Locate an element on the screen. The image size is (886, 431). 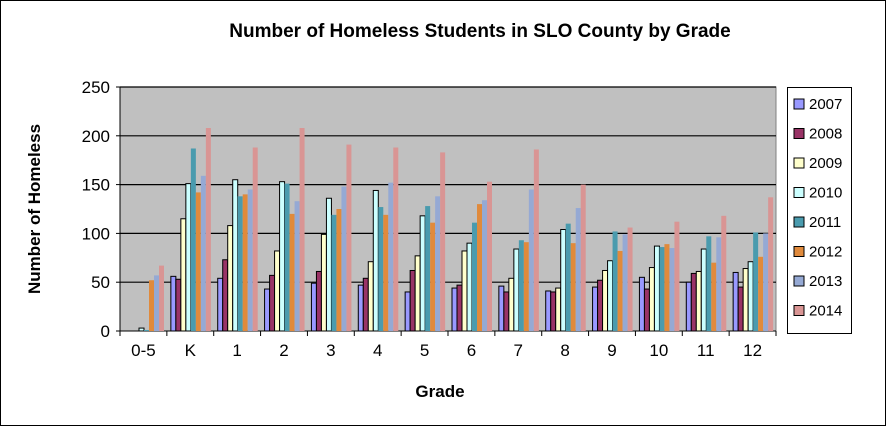
legend-label-2012: 2012 is located at coordinates (825, 252).